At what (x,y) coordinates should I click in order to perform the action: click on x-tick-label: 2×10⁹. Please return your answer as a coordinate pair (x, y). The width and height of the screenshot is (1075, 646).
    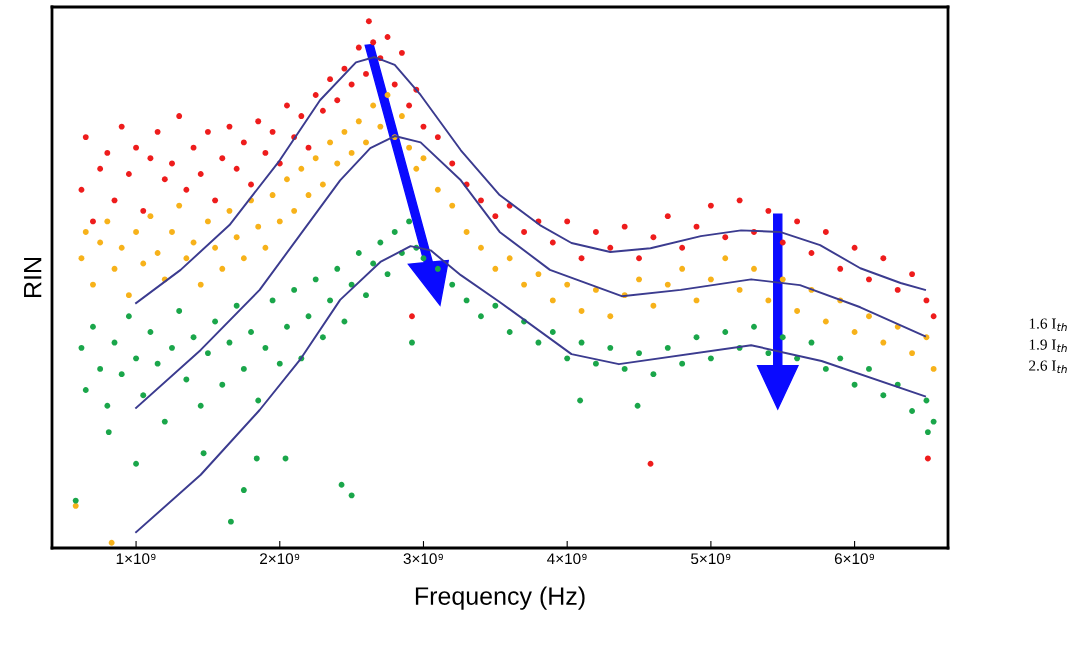
    Looking at the image, I should click on (280, 559).